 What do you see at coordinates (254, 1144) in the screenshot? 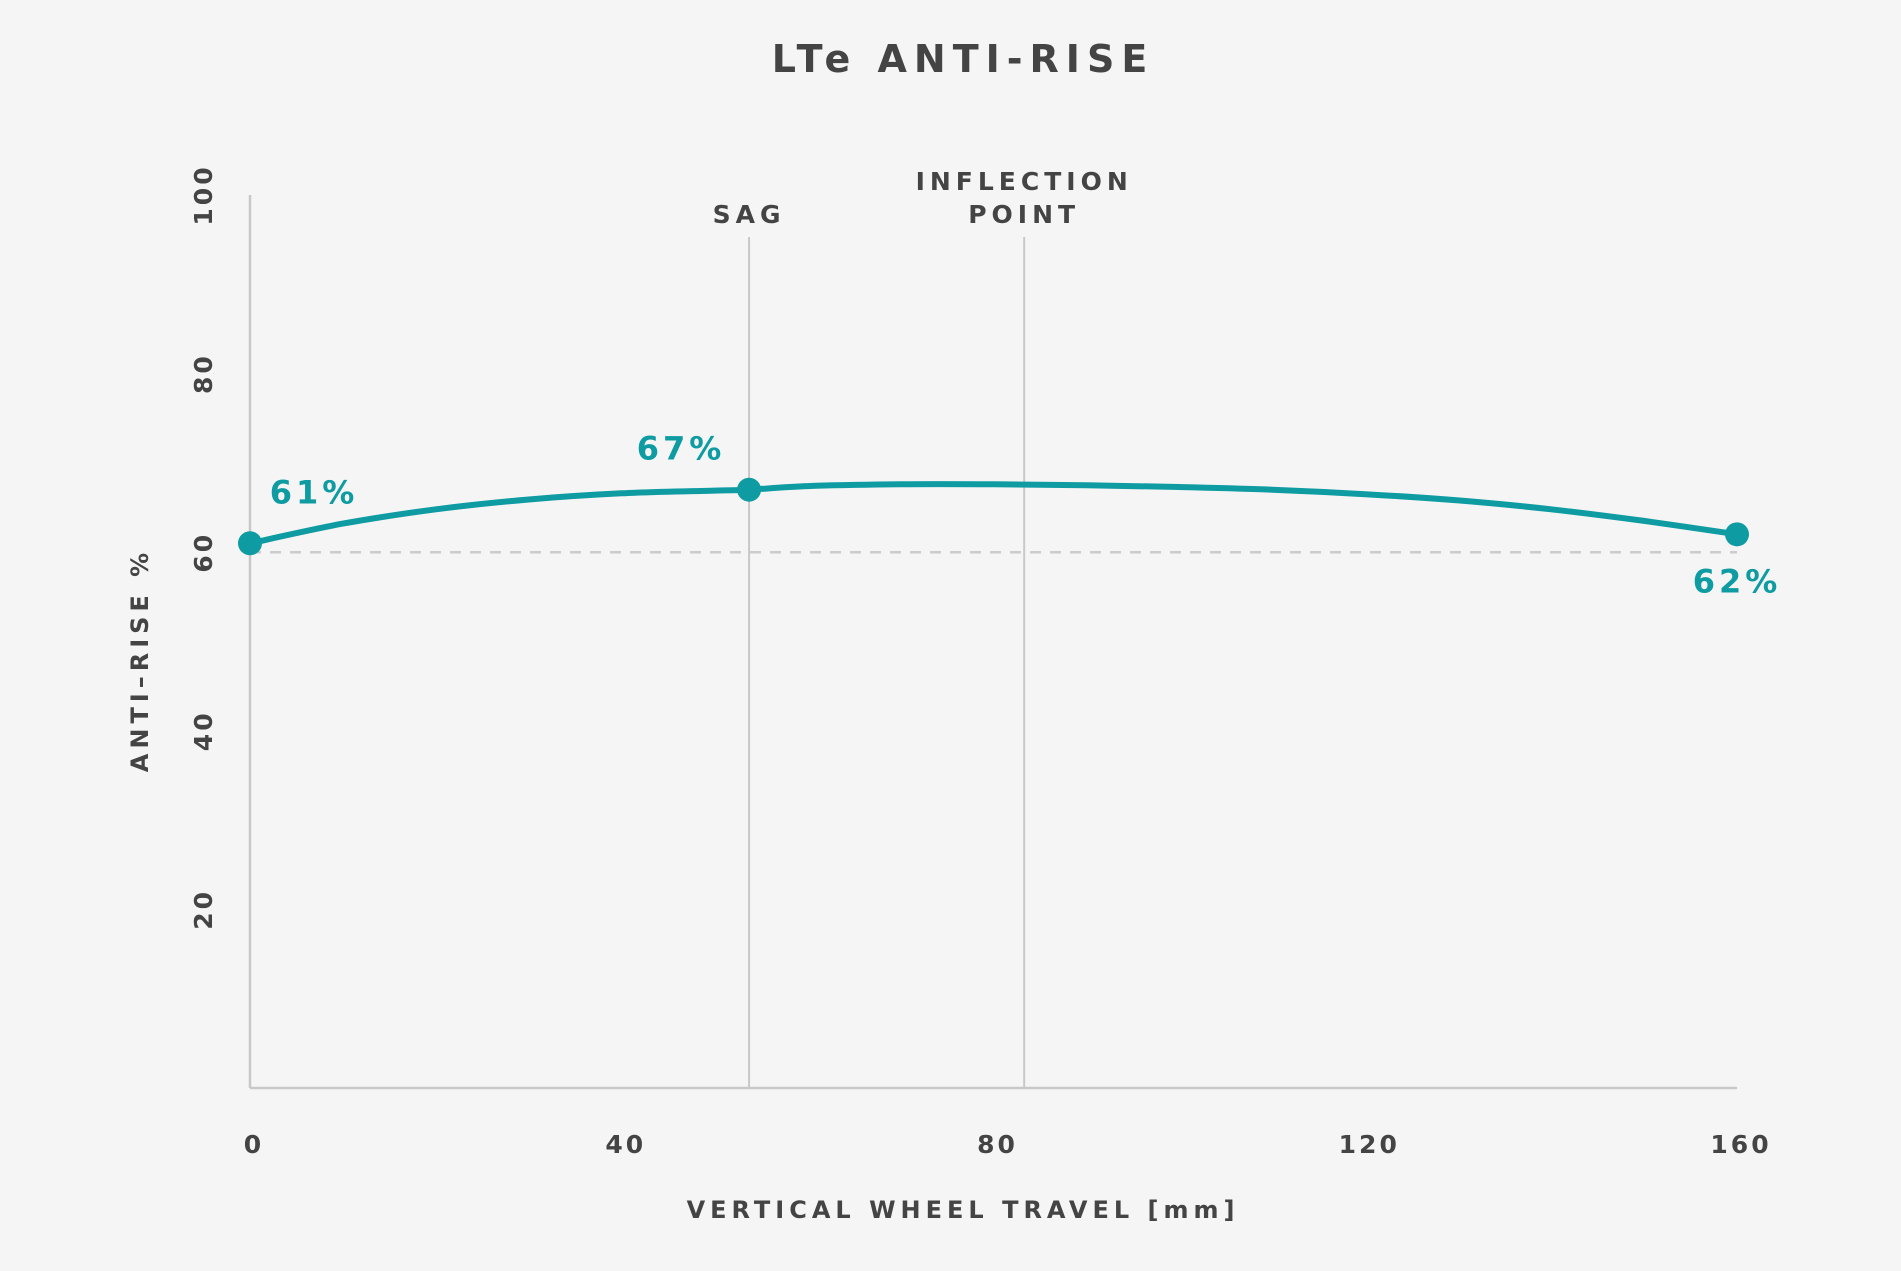
I see `x-tick-label-0: 0` at bounding box center [254, 1144].